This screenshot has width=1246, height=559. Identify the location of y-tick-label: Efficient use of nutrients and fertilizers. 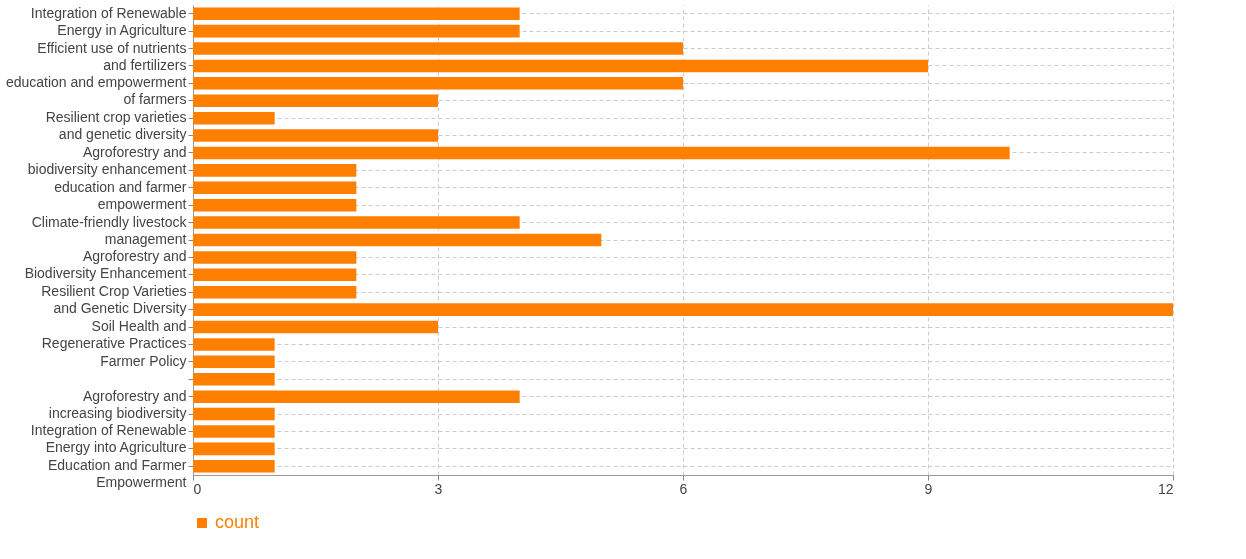
(112, 56).